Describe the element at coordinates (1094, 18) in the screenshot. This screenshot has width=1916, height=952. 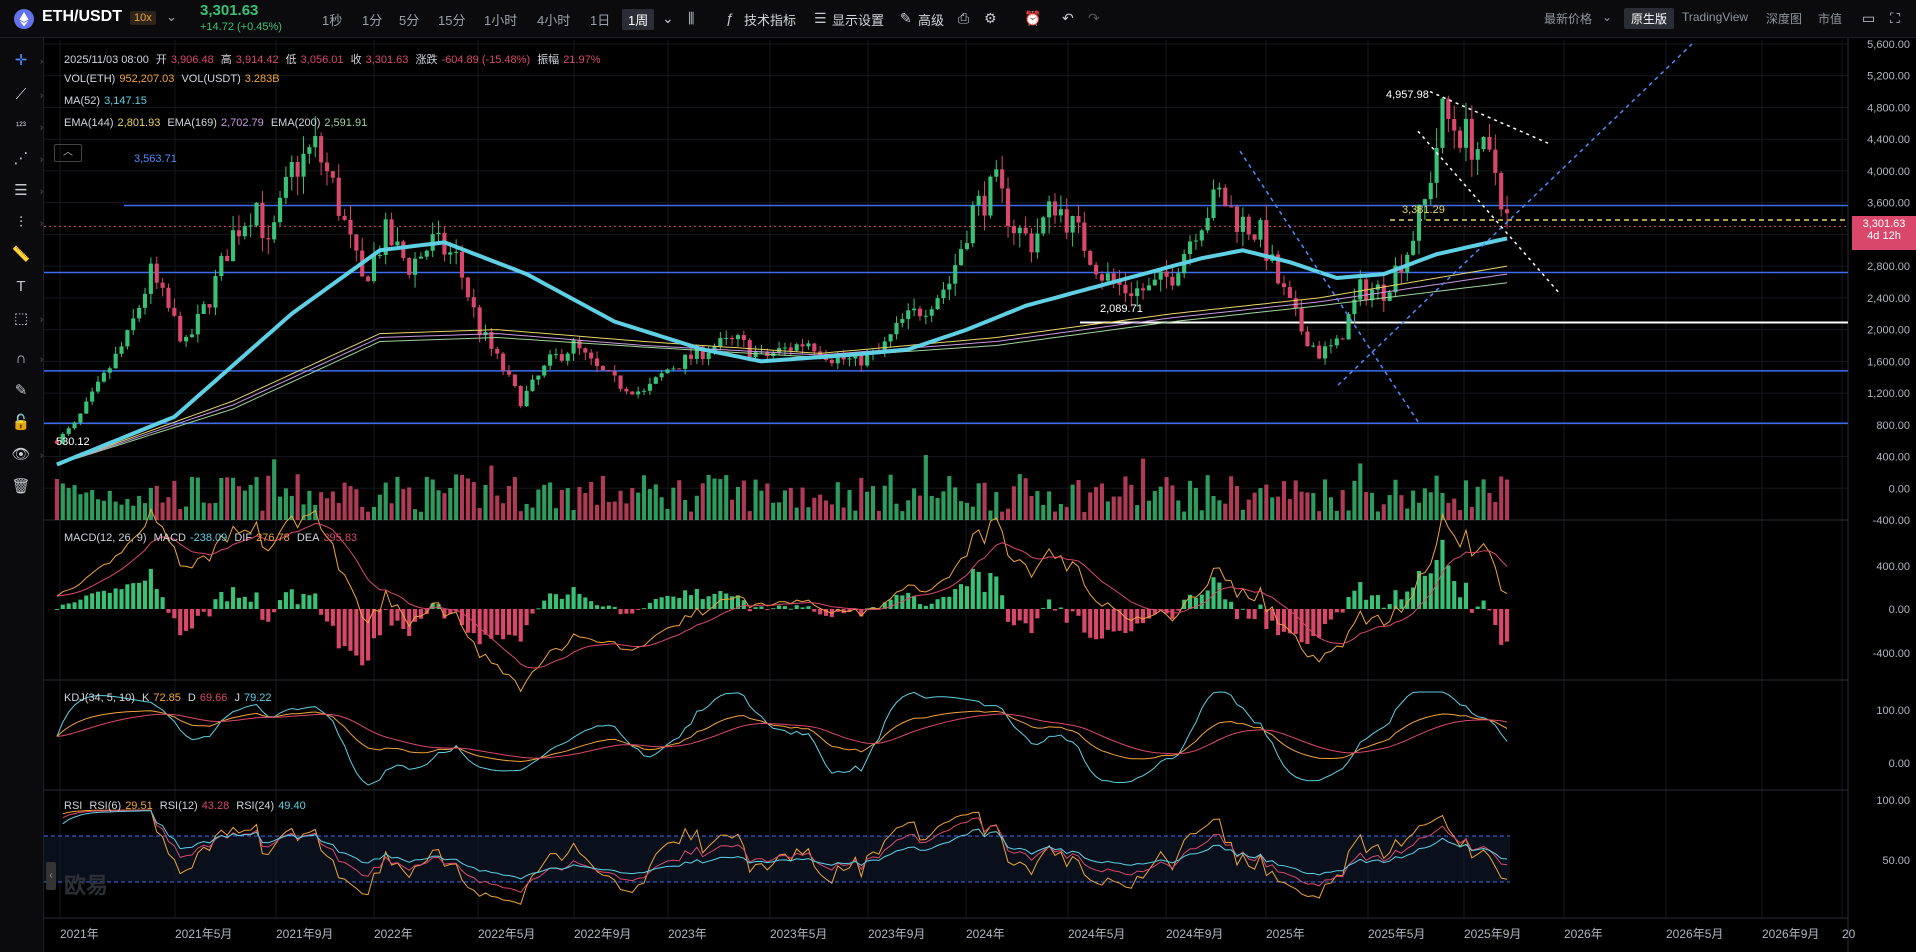
I see `redo-icon: ↷` at that location.